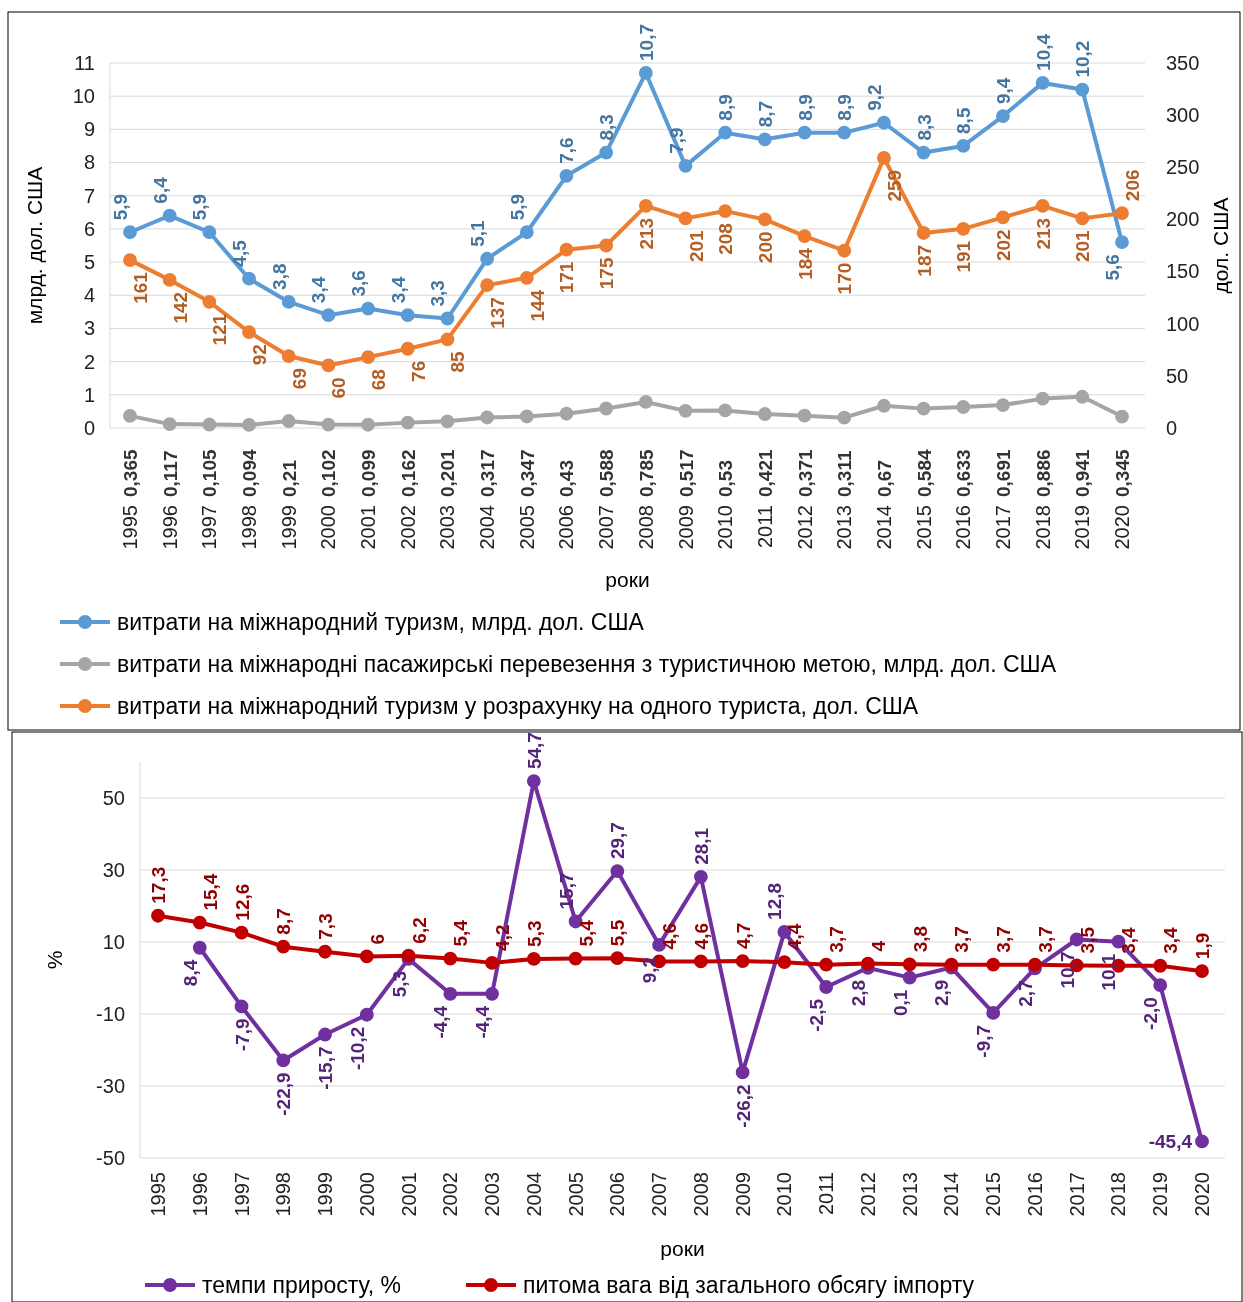  Describe the element at coordinates (110, 1013) in the screenshot. I see `y-tick-label: -10` at that location.